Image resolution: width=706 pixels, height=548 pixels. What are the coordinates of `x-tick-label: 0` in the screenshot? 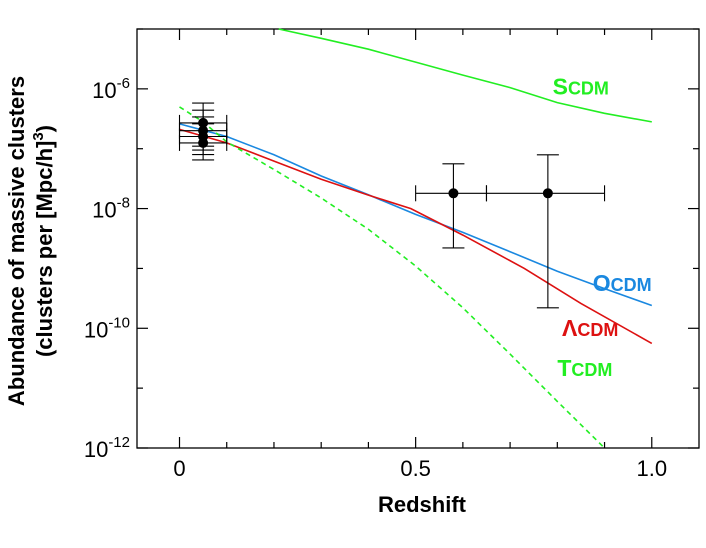 It's located at (179, 468).